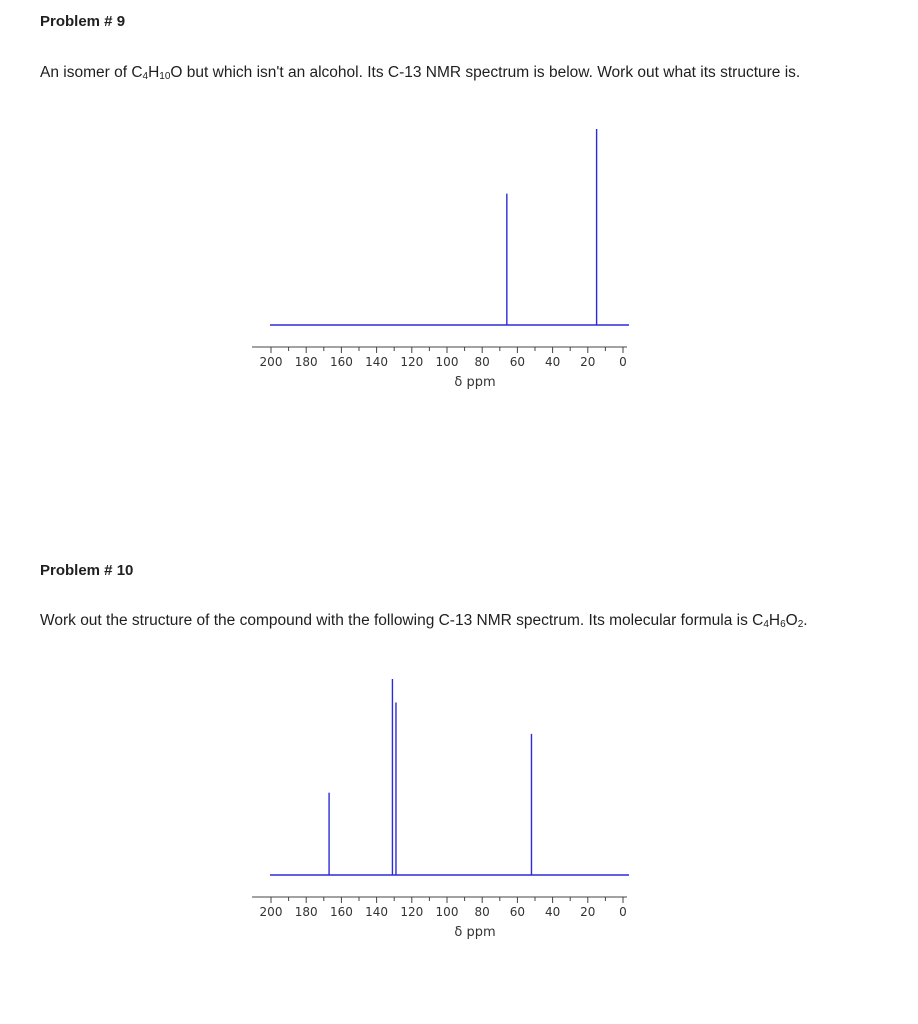  I want to click on formula-subscript: 2, so click(800, 624).